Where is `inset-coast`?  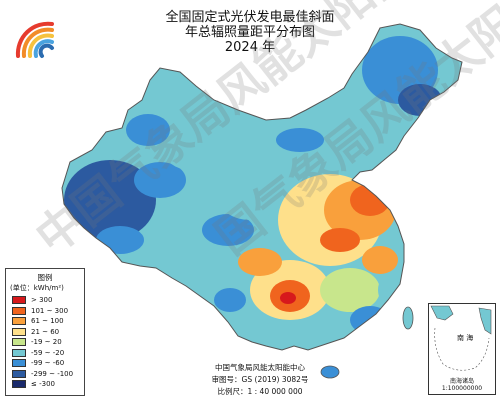
inset-coast is located at coordinates (442, 313).